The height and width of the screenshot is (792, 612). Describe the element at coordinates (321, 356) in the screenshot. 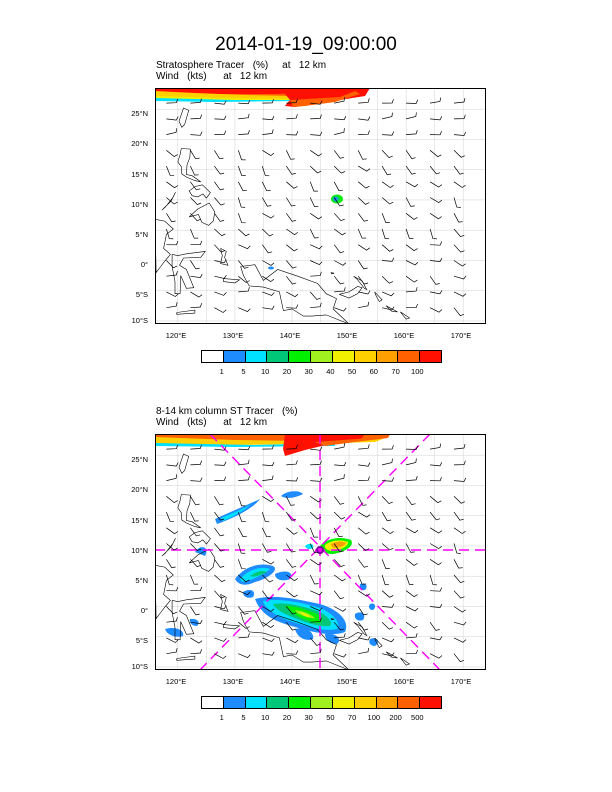

I see `panel1-colorbar` at that location.